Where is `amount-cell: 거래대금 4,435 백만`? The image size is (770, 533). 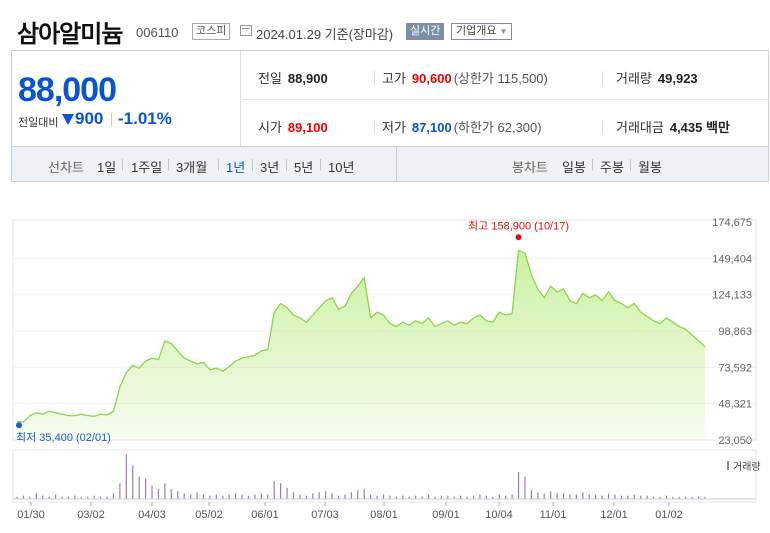 amount-cell: 거래대금 4,435 백만 is located at coordinates (673, 126).